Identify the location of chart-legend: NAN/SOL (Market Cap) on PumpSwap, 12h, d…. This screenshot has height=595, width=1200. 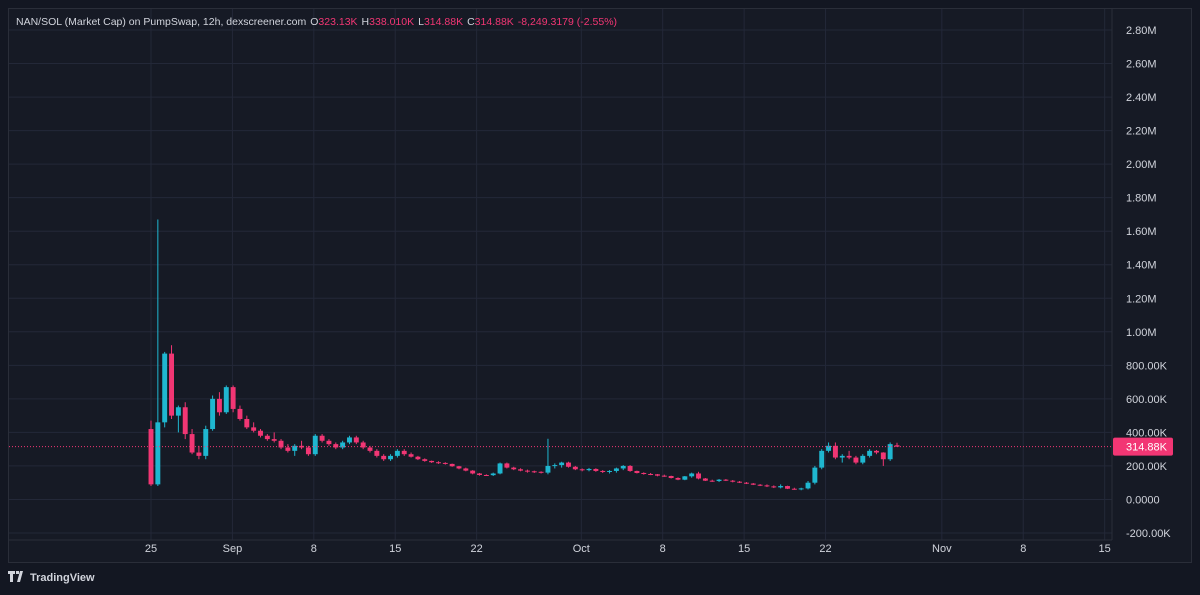
(316, 22).